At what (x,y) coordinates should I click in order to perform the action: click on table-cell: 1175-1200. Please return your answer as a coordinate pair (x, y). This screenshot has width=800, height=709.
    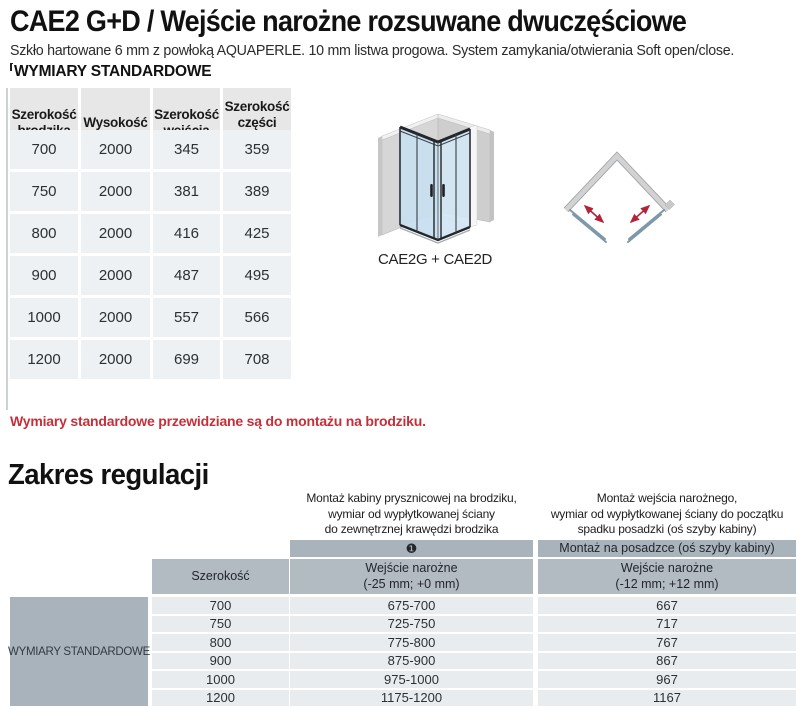
    Looking at the image, I should click on (411, 697).